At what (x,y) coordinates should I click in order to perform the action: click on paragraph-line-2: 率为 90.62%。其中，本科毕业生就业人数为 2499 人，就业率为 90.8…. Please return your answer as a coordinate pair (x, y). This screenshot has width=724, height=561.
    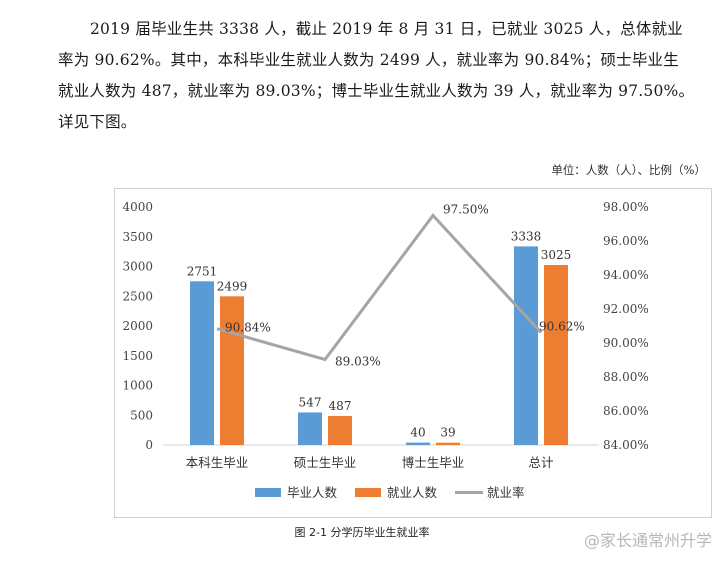
    Looking at the image, I should click on (368, 60).